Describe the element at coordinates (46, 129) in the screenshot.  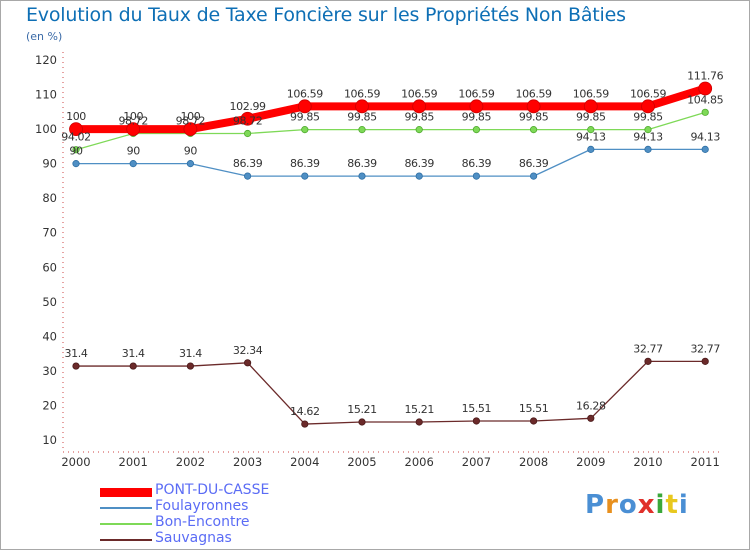
I see `y-tick-label: 100` at that location.